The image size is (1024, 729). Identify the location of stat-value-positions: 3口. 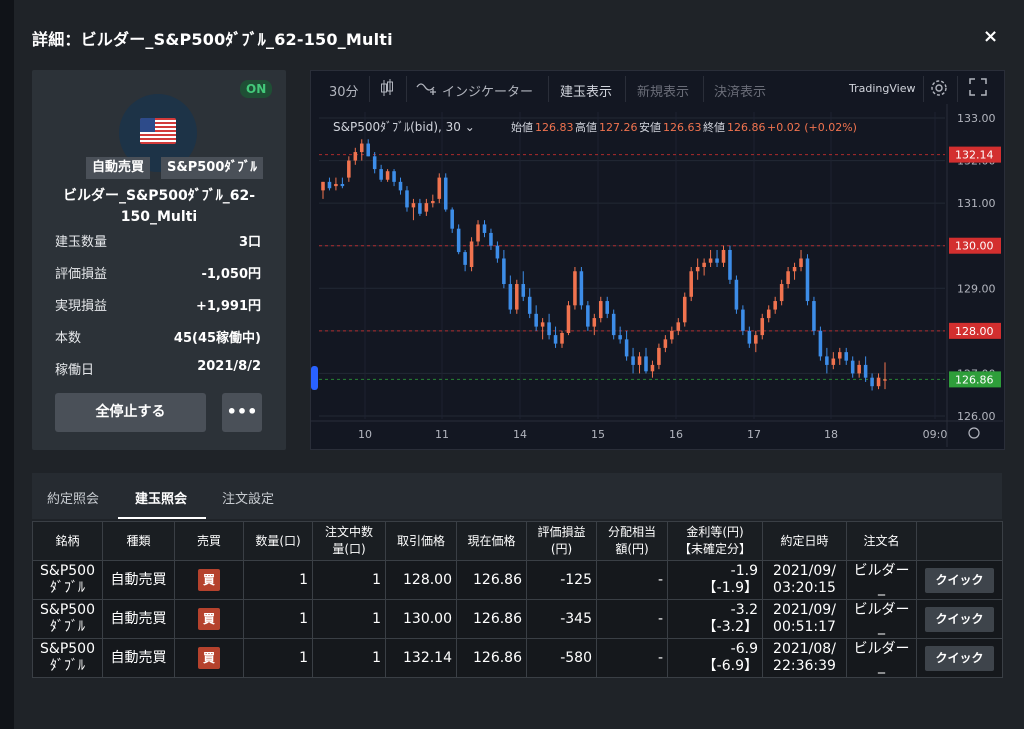
(249, 242).